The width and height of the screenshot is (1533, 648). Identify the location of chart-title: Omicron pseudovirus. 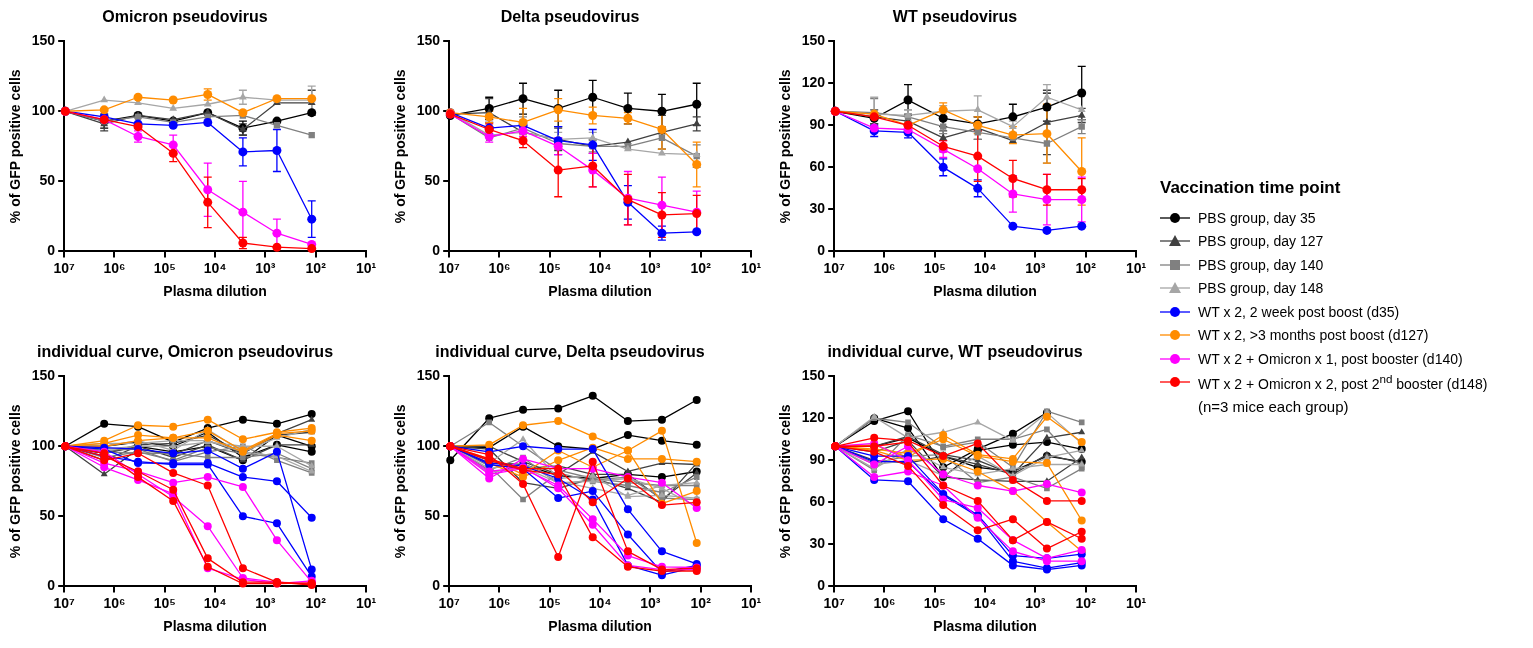
(185, 17).